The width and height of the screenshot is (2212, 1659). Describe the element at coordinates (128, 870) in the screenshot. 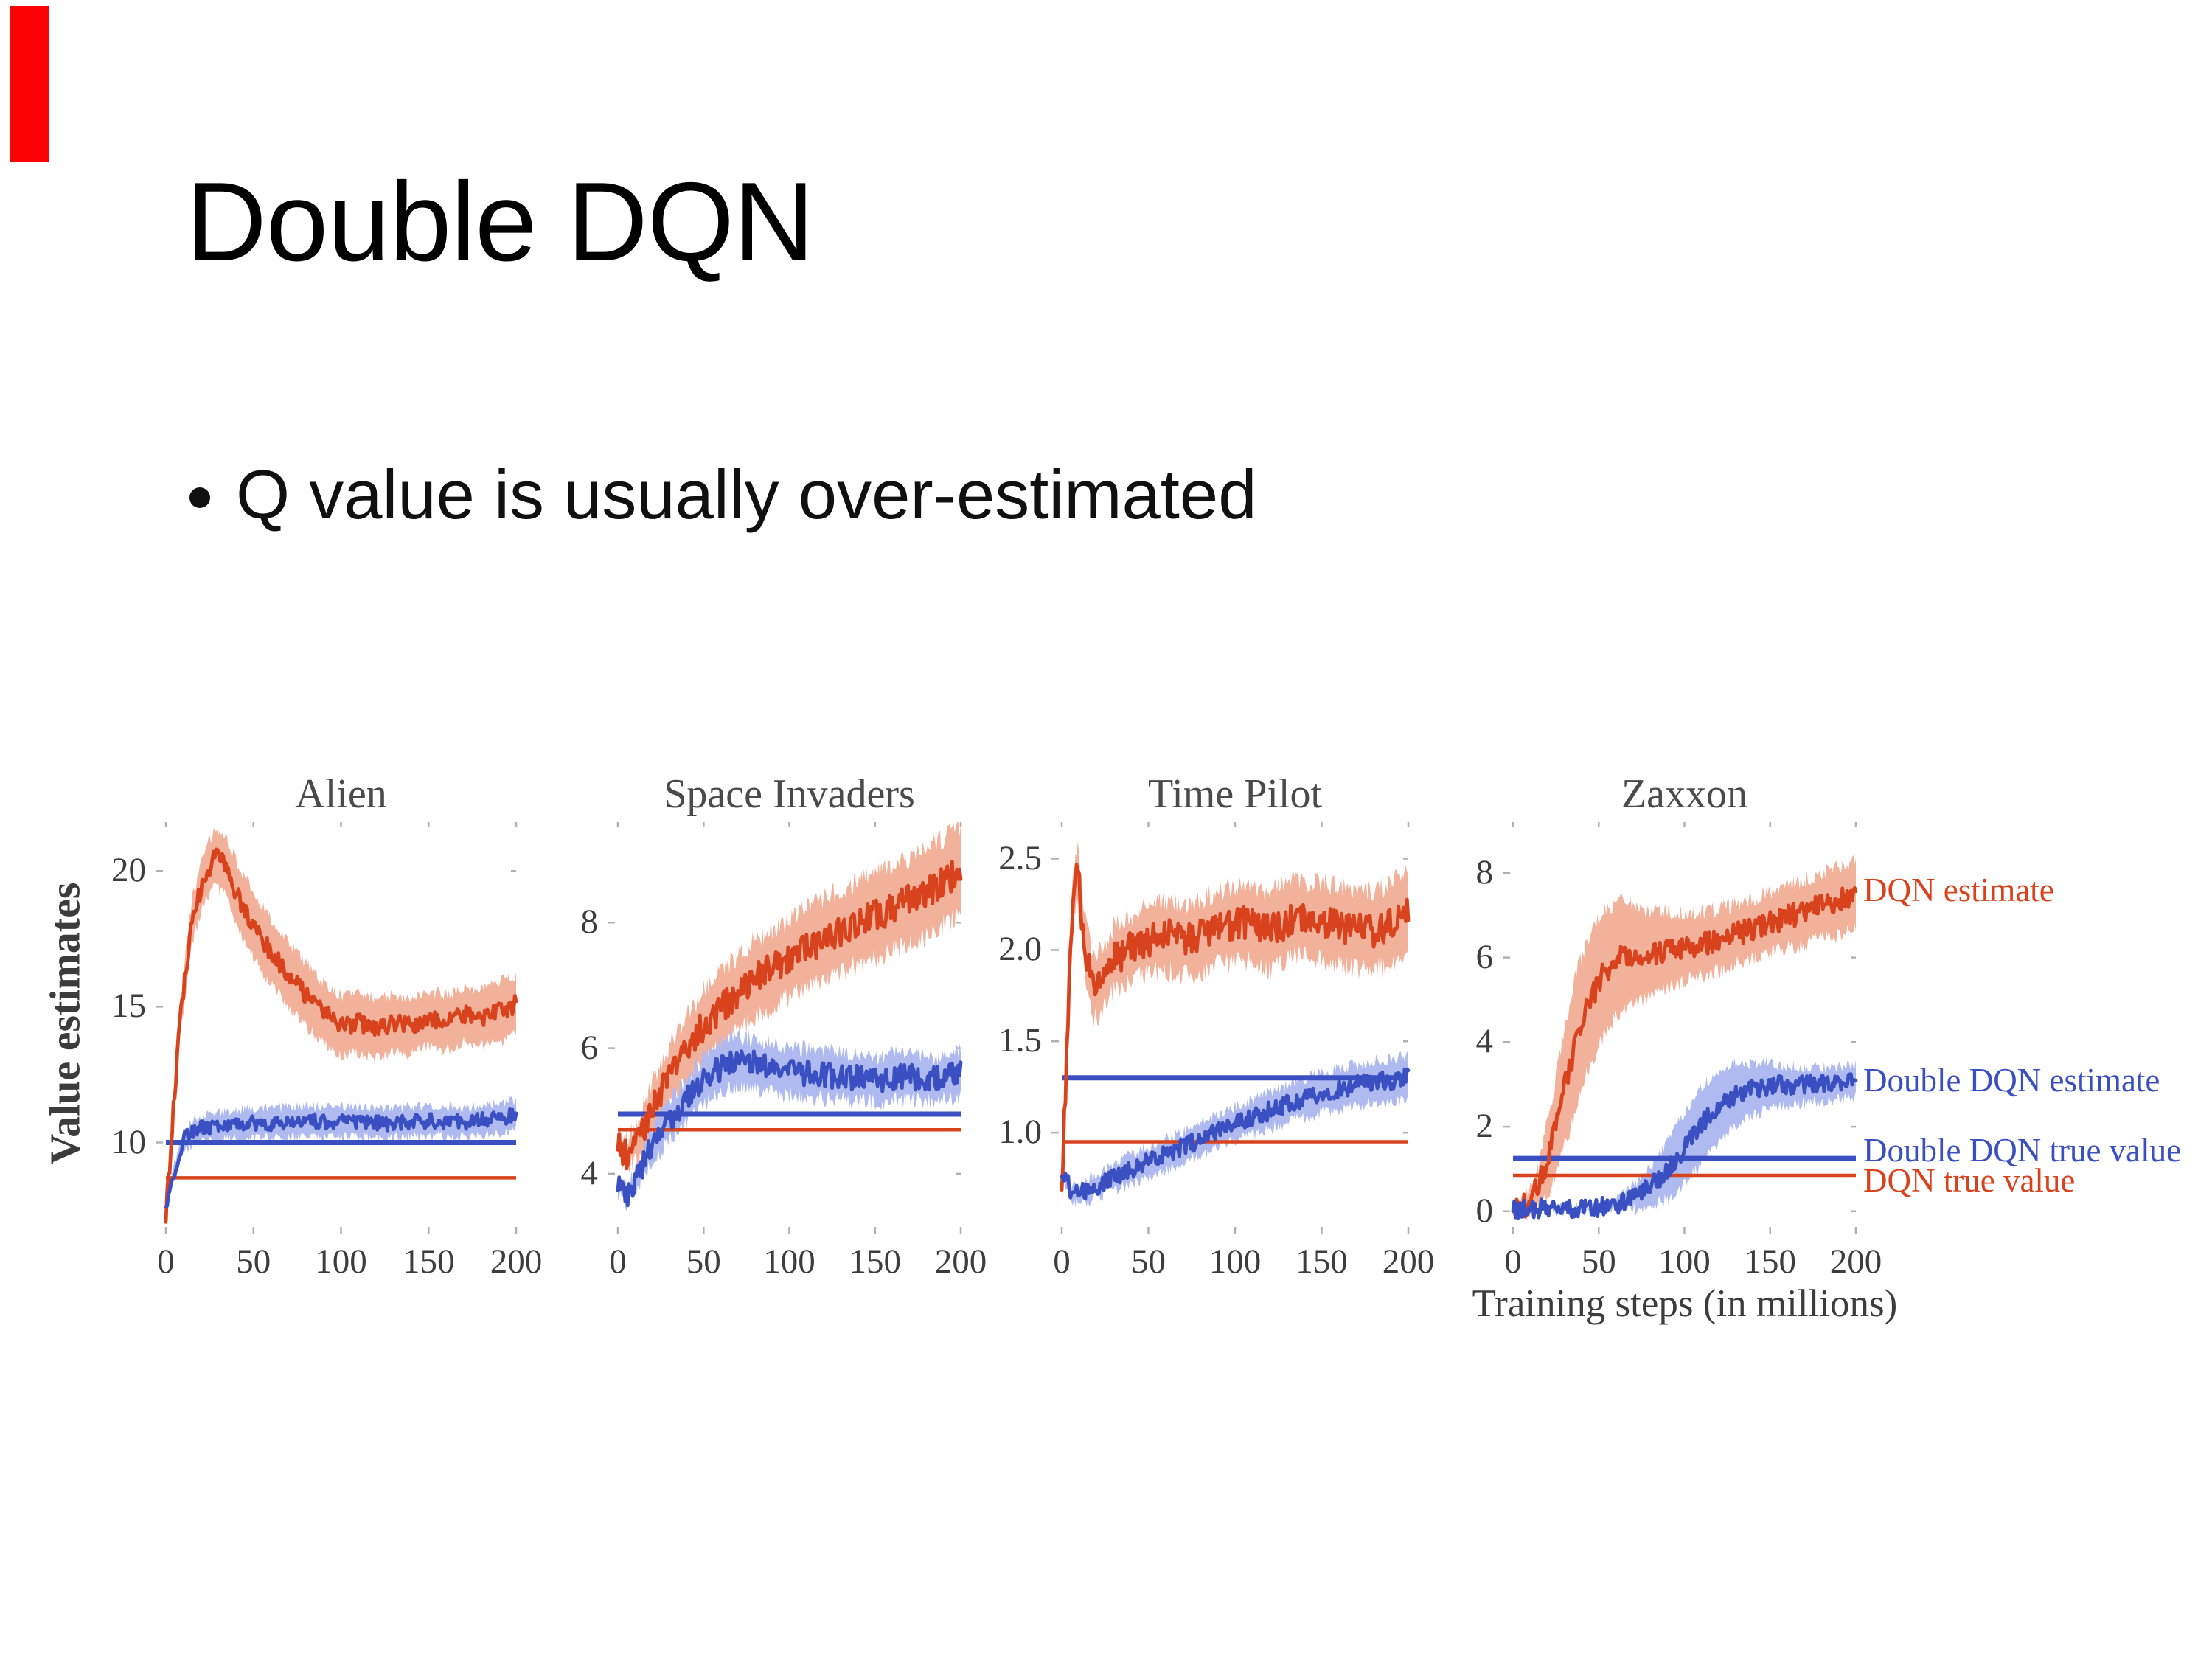

I see `y-tick-label: 20` at that location.